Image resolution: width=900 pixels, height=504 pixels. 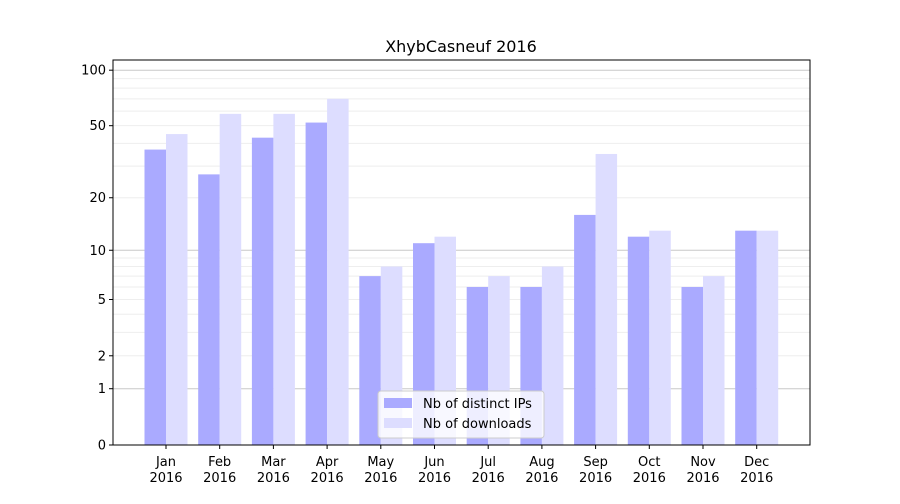 I want to click on legend: Nb of distinct IPs Nb of downloads, so click(x=461, y=414).